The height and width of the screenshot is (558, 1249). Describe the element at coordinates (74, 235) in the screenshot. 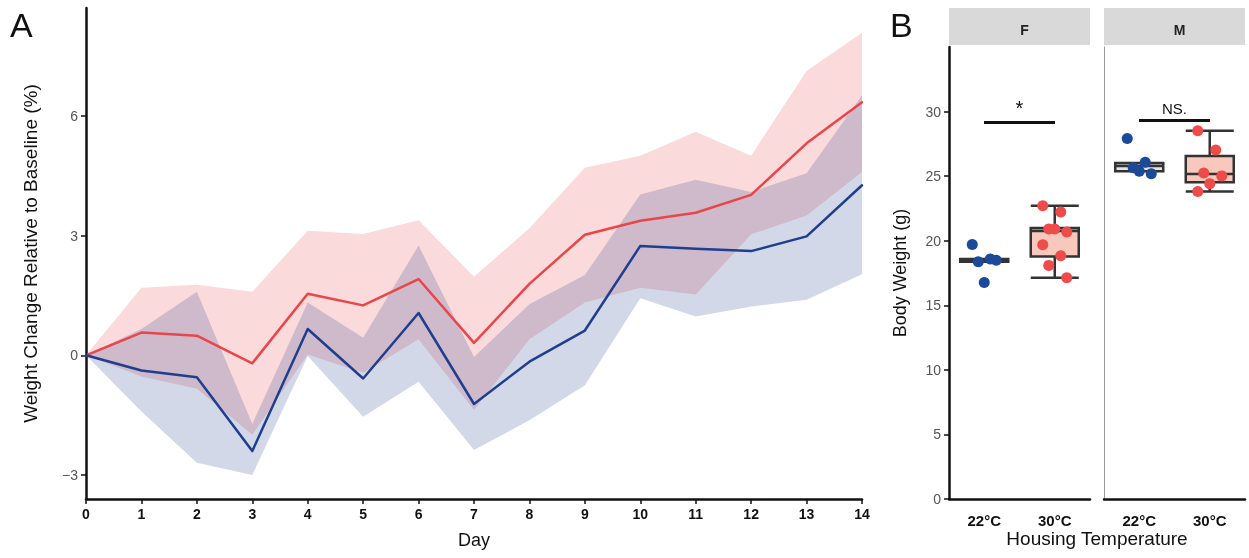

I see `y-tick-label: 3` at that location.